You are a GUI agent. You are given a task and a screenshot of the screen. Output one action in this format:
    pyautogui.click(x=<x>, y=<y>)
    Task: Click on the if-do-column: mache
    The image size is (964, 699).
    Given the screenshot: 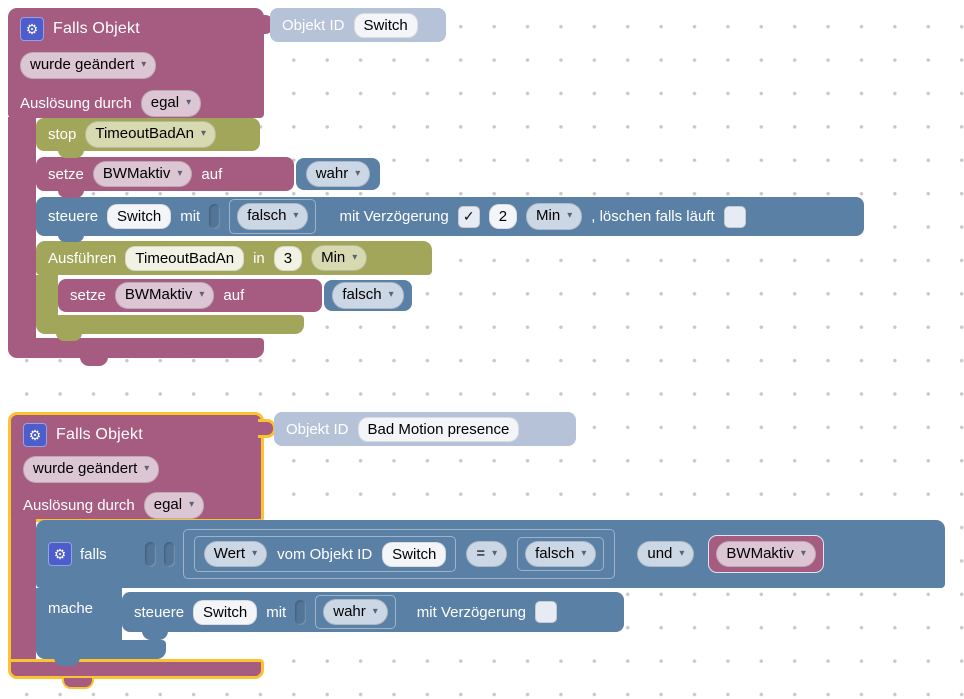 What is the action you would take?
    pyautogui.click(x=79, y=614)
    